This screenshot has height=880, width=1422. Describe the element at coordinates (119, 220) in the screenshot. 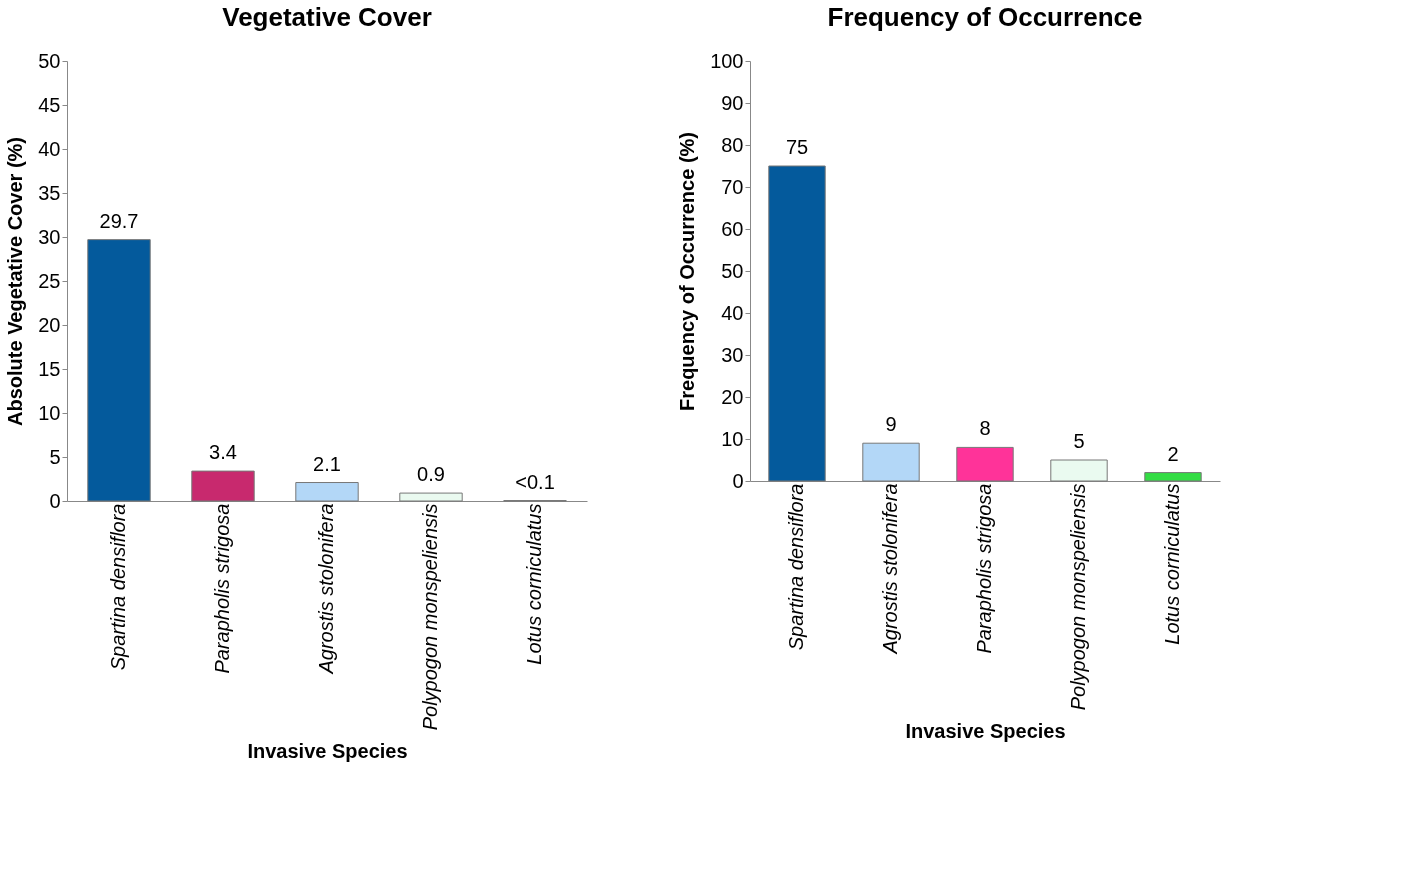

I see `data-label: 29.7` at that location.